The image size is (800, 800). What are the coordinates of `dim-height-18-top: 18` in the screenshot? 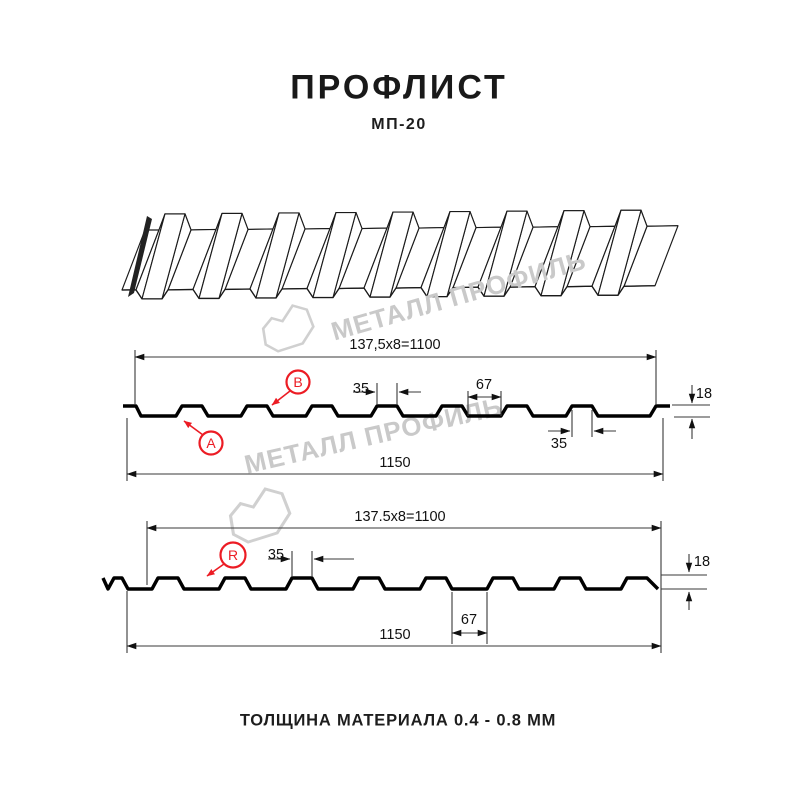 It's located at (704, 394).